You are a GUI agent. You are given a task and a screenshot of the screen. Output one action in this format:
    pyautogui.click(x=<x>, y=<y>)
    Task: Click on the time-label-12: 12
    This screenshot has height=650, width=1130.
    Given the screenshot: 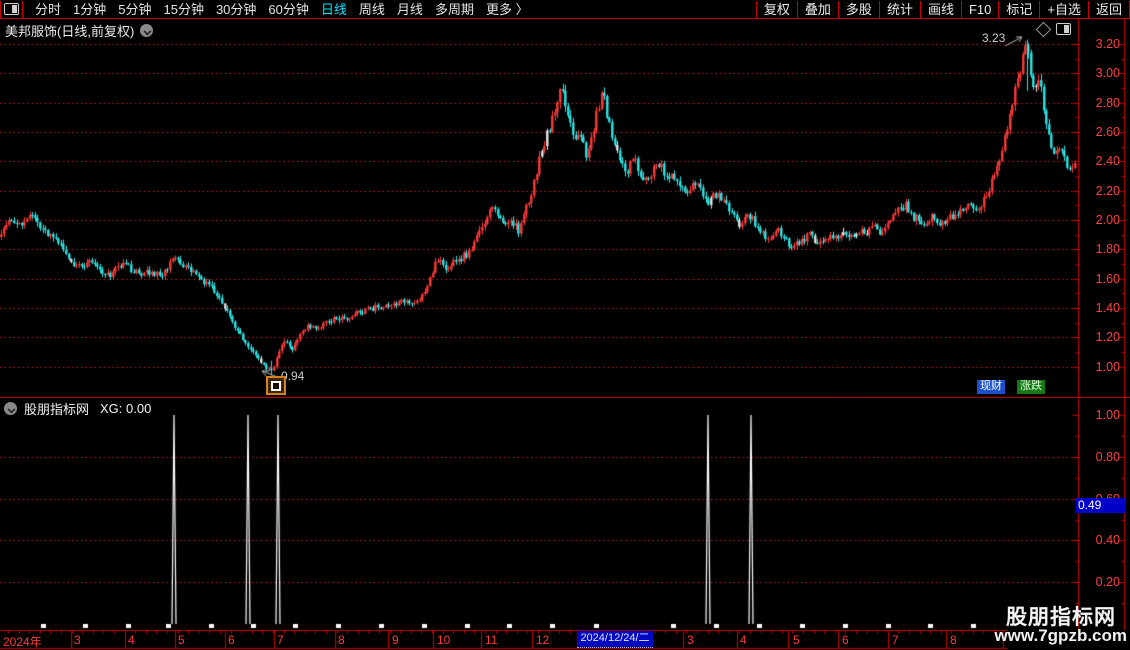 What is the action you would take?
    pyautogui.click(x=543, y=640)
    